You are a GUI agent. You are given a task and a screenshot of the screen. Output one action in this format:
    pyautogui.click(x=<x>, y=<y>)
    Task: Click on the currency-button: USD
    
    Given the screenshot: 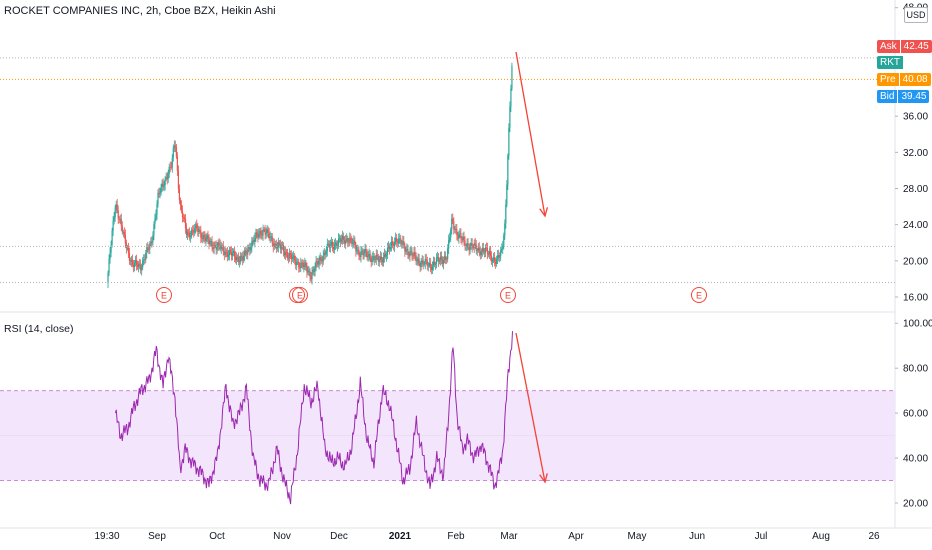 What is the action you would take?
    pyautogui.click(x=916, y=15)
    